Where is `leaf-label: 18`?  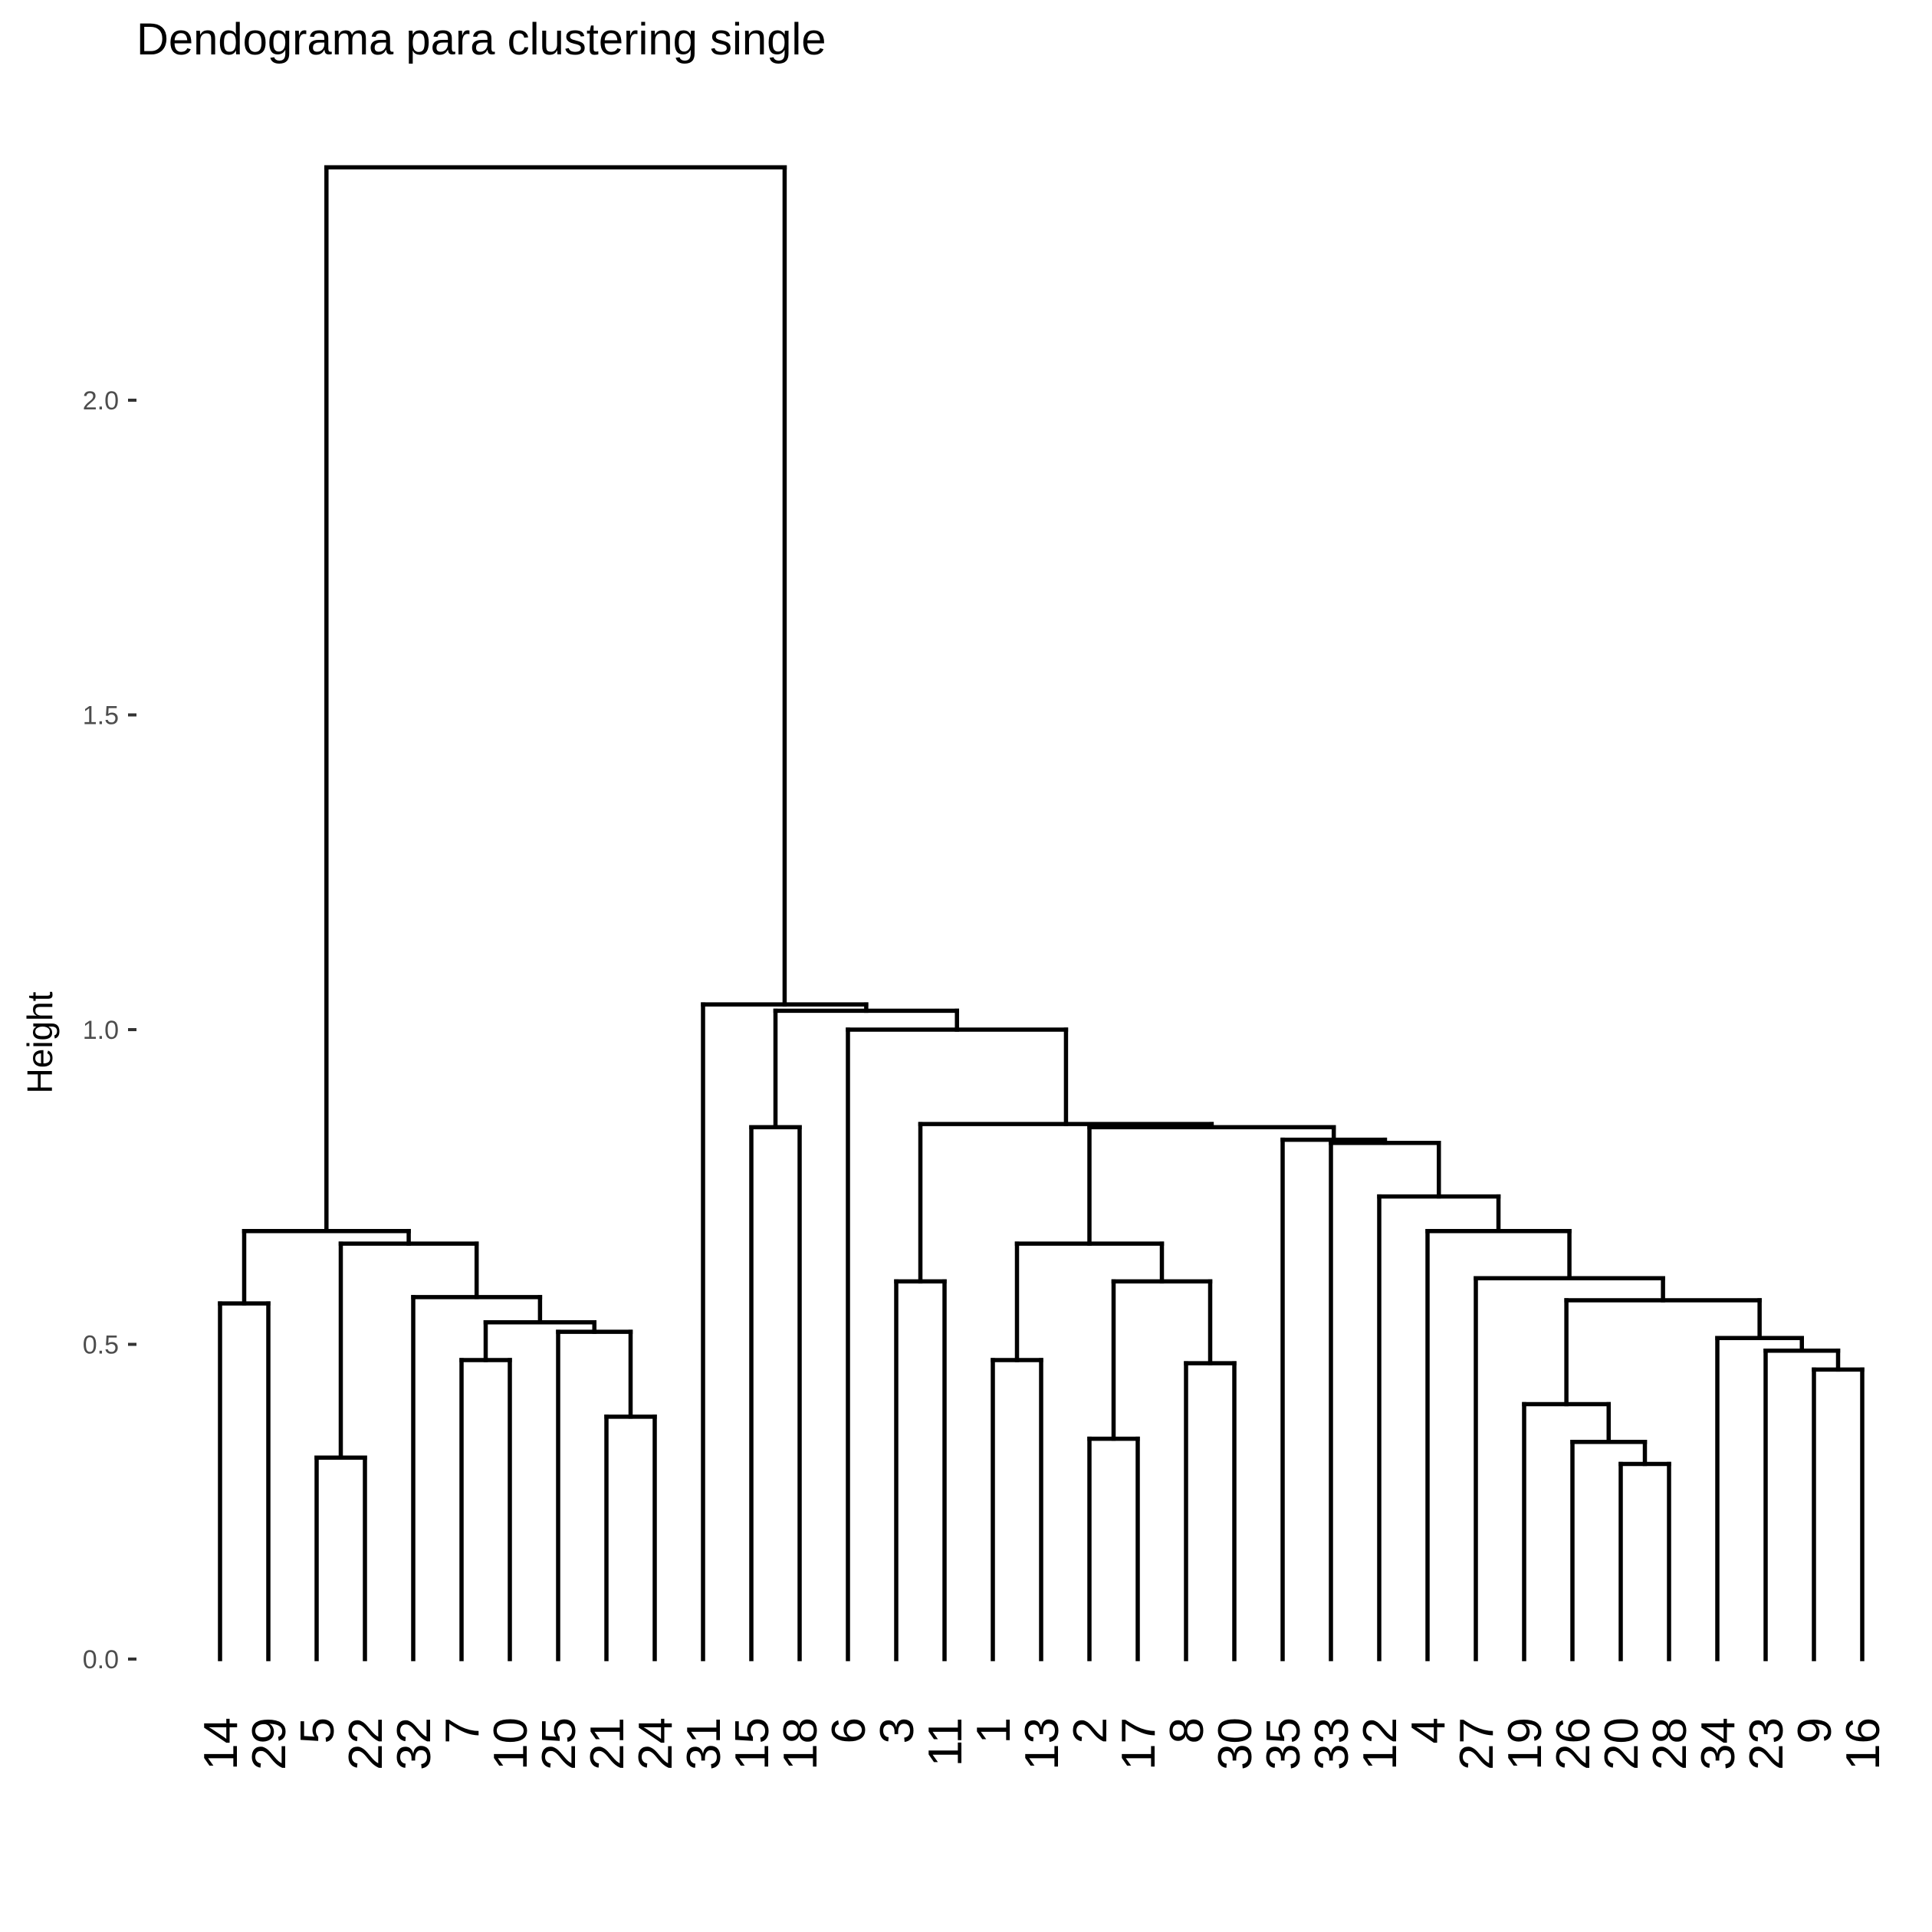
leaf-label: 18 is located at coordinates (801, 1743).